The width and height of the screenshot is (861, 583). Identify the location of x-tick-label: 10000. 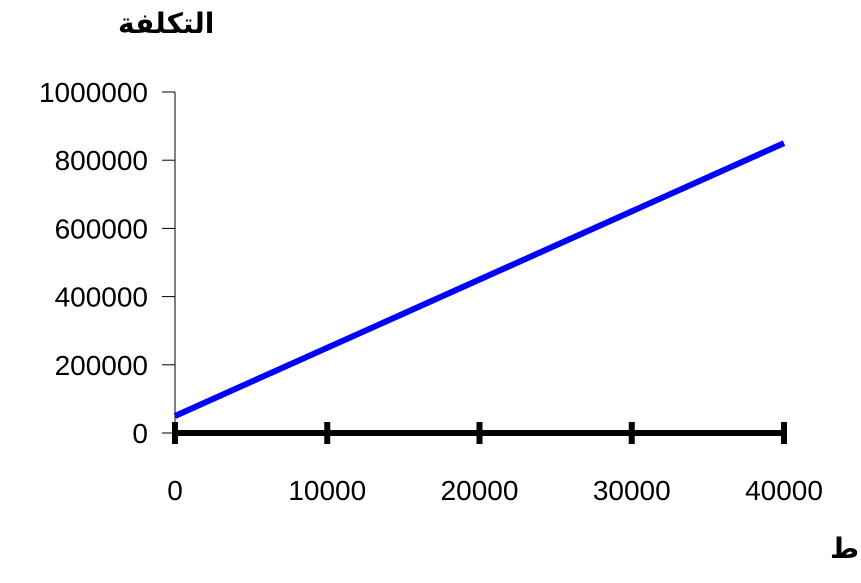
(327, 490).